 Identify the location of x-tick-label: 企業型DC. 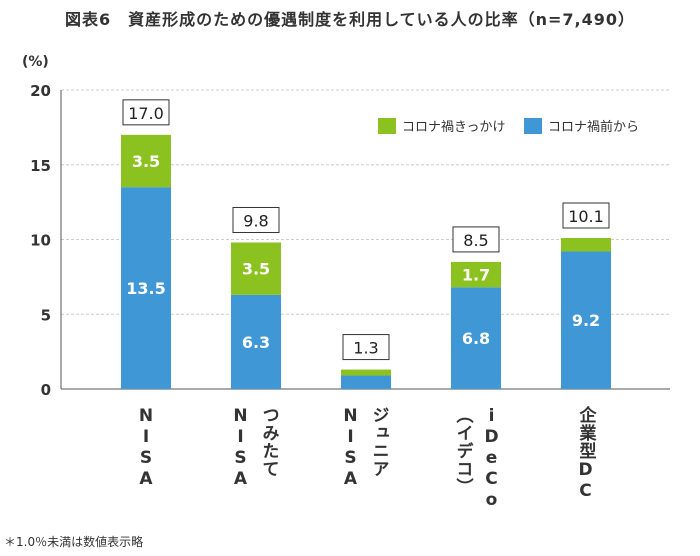
(586, 454).